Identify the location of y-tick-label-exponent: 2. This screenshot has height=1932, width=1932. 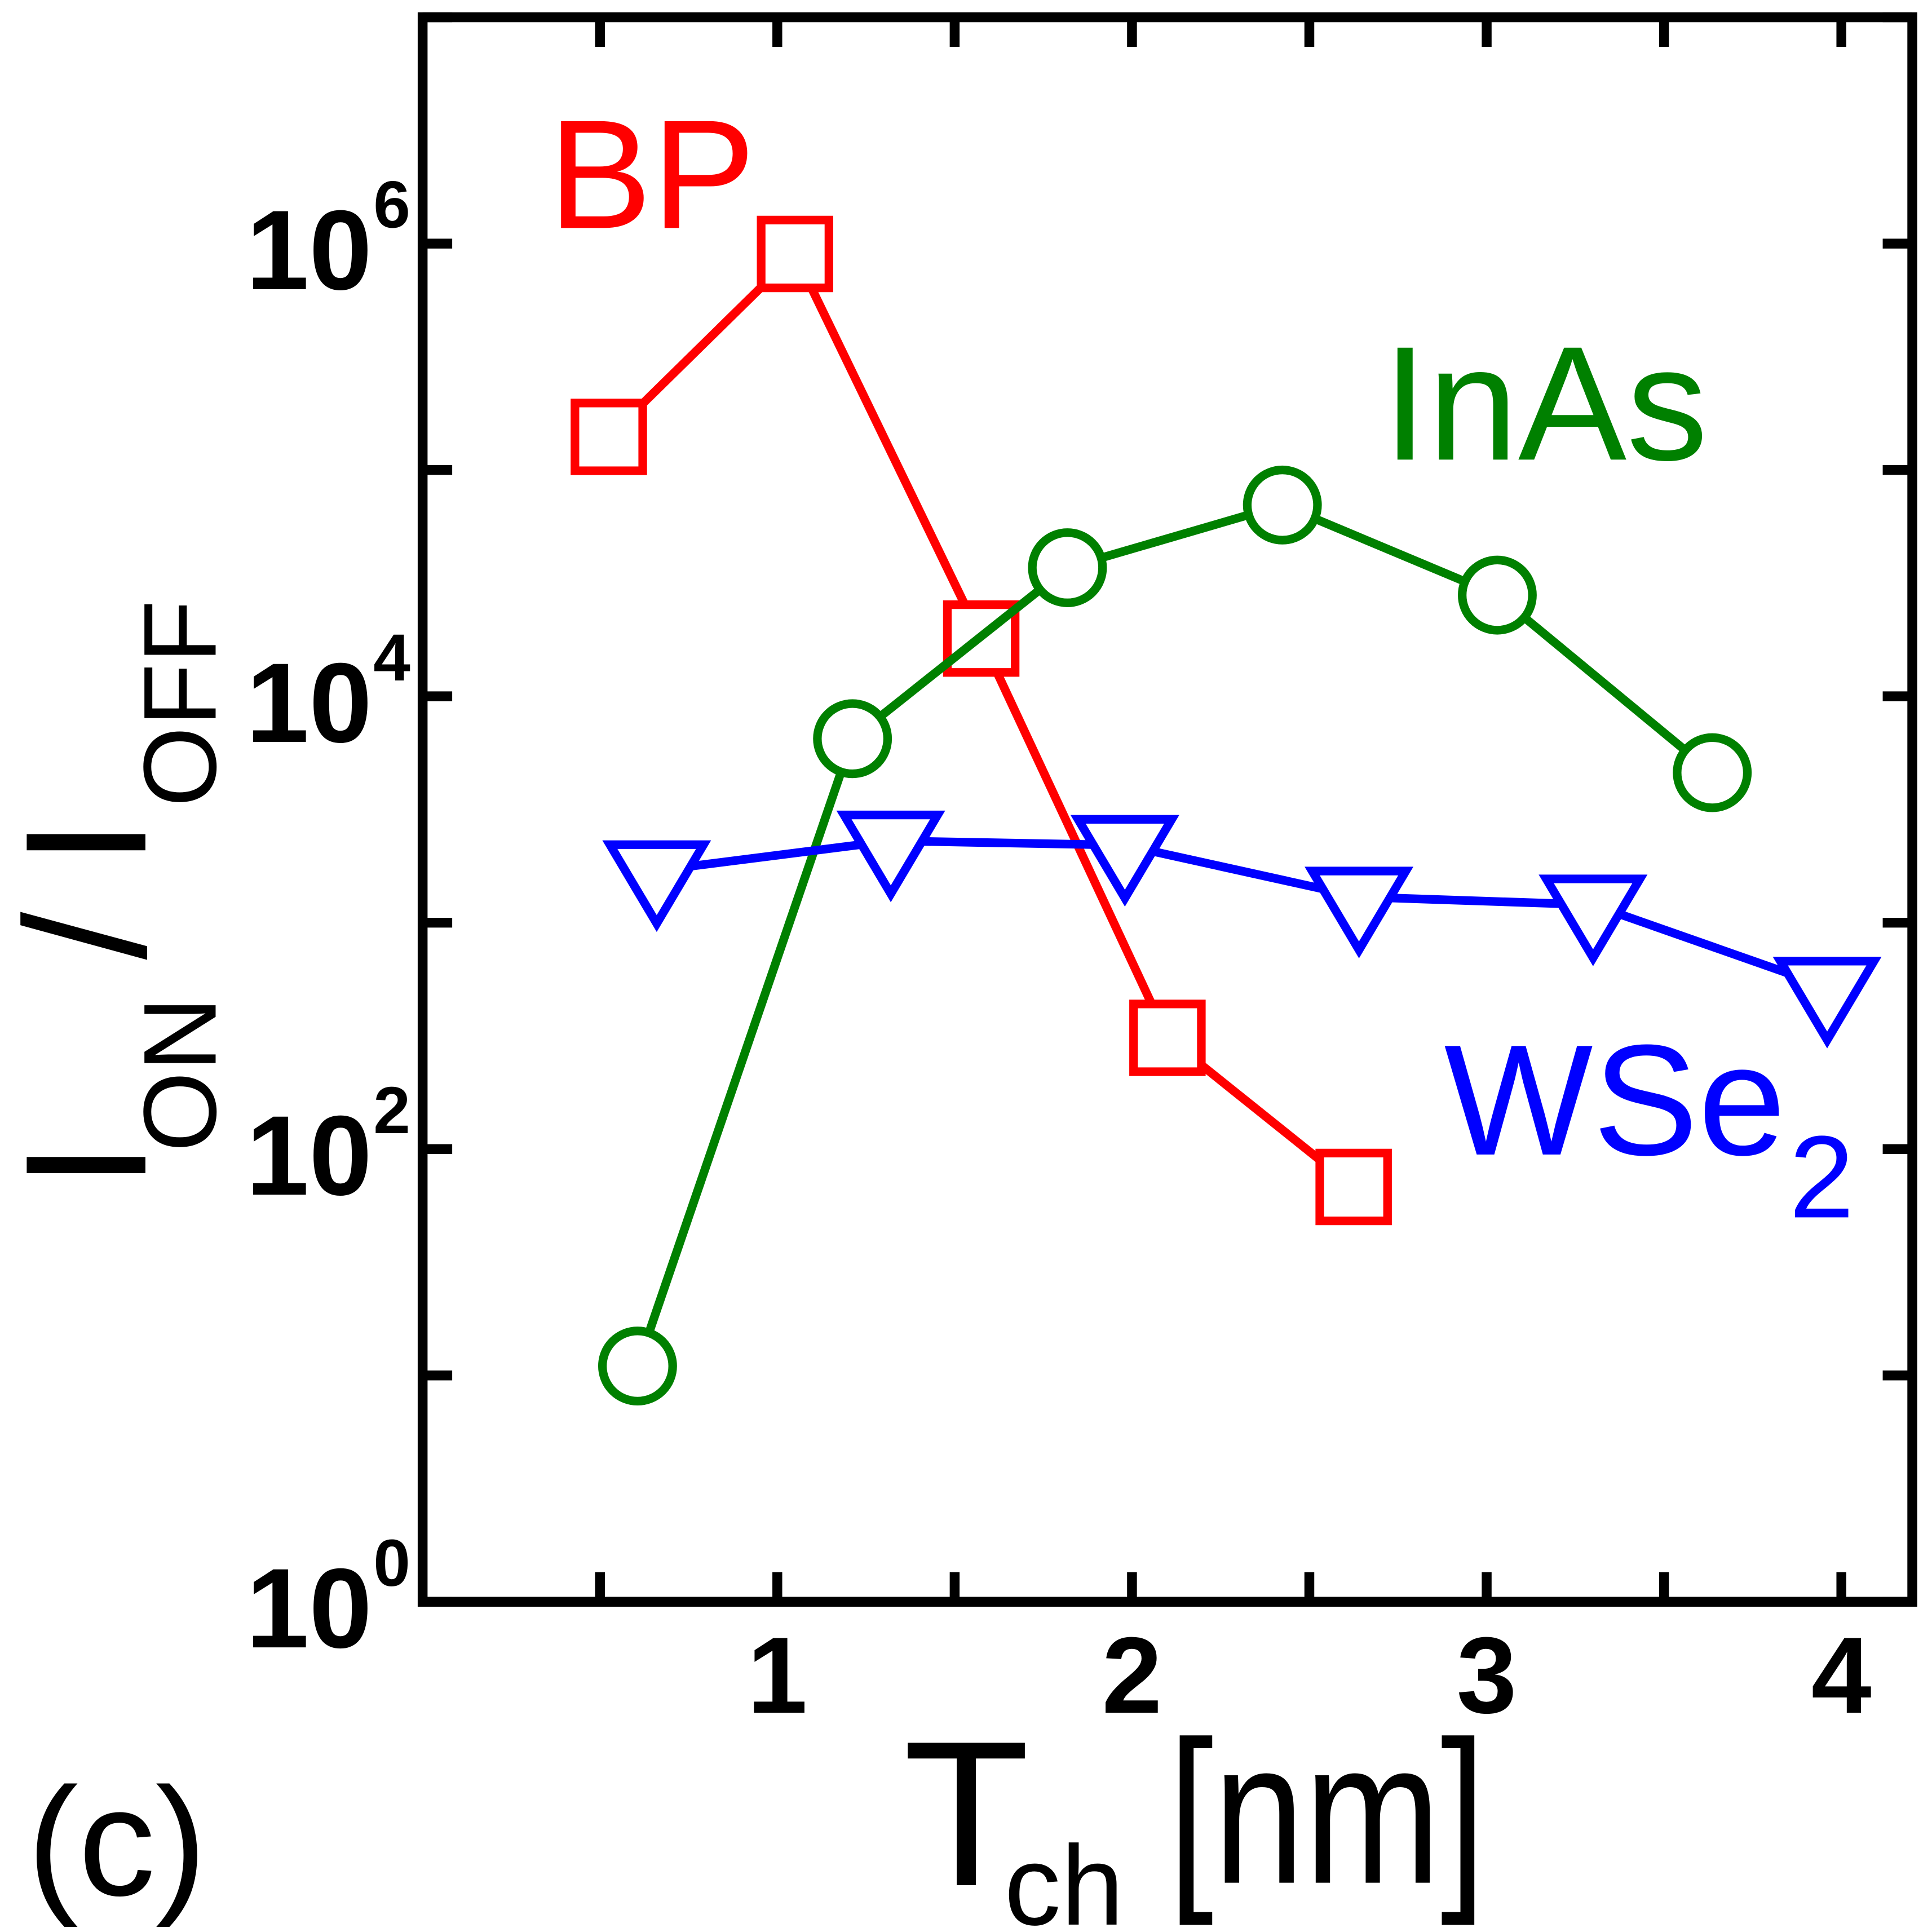
(391, 1110).